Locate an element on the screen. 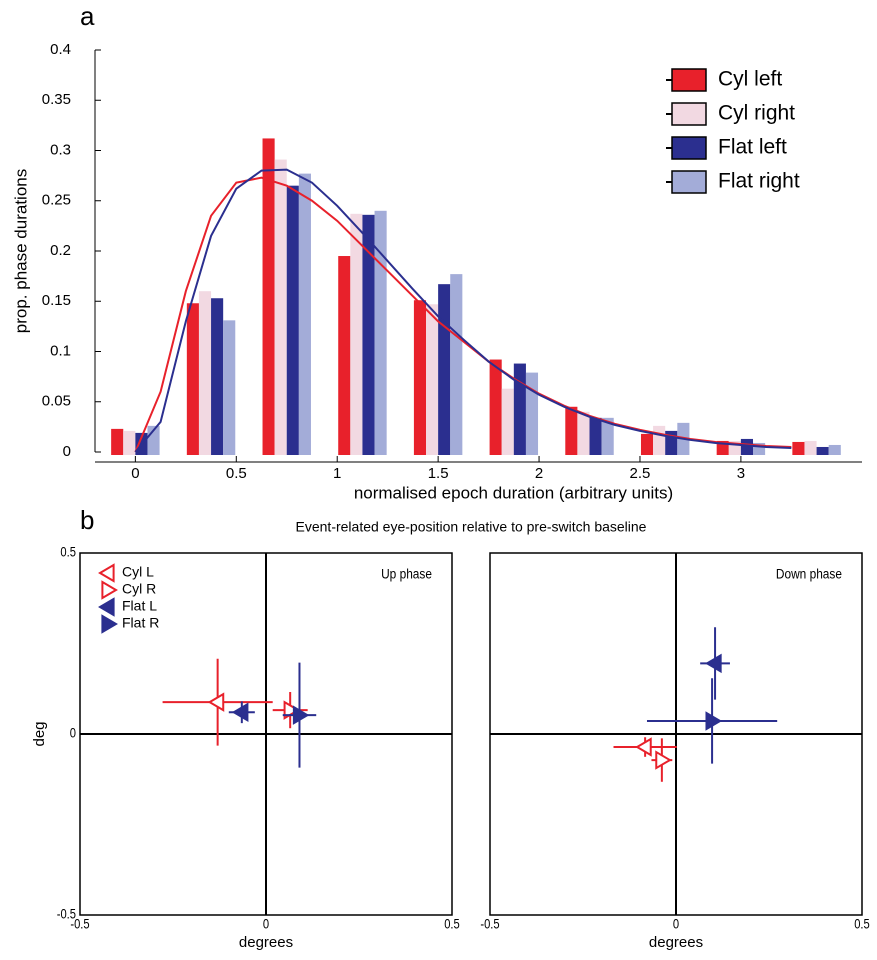 The image size is (877, 960). y-axis-label: prop. phase durations is located at coordinates (20, 251).